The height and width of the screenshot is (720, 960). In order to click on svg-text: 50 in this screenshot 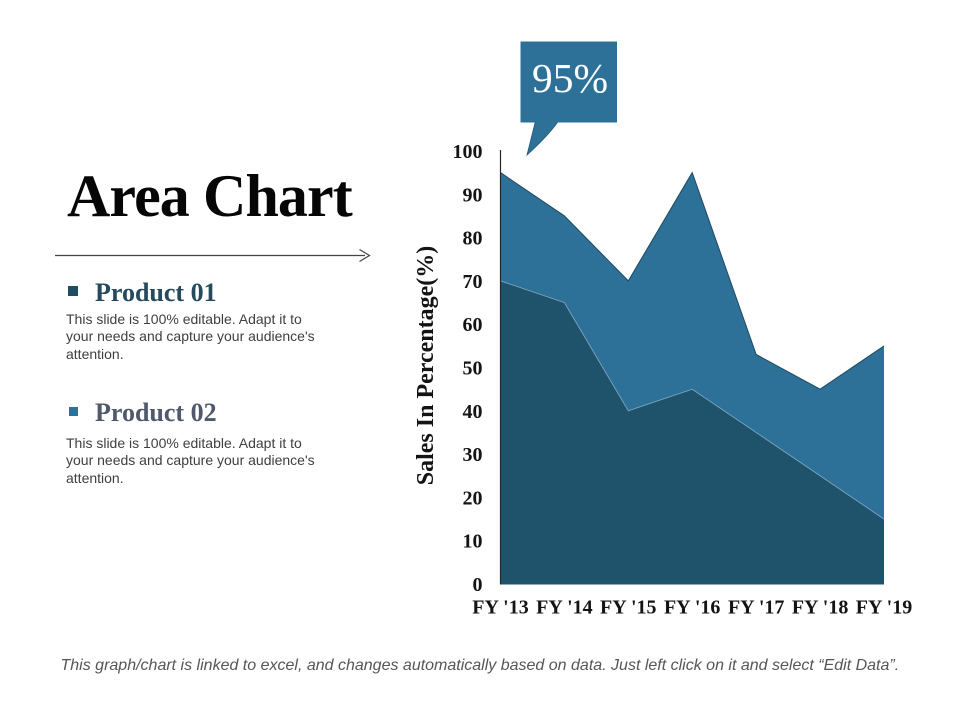, I will do `click(473, 369)`.